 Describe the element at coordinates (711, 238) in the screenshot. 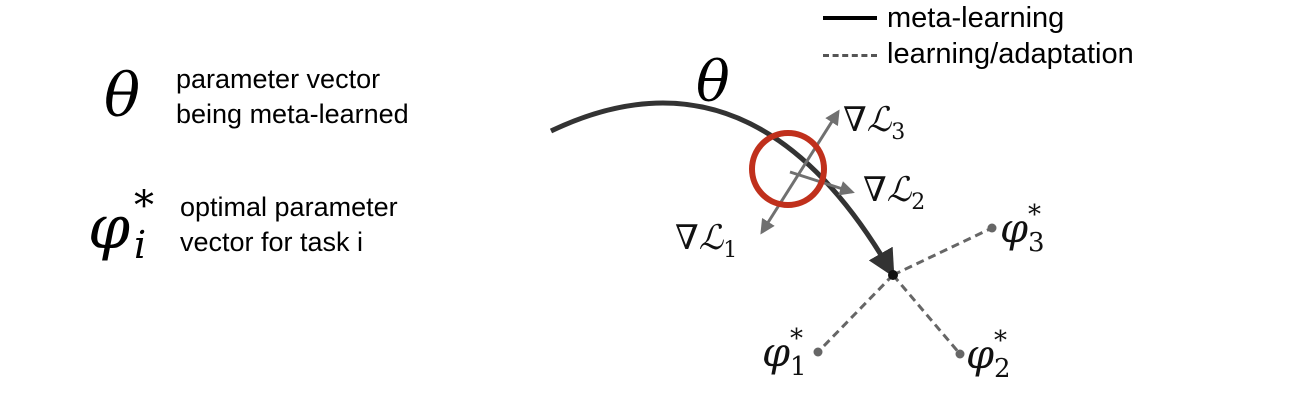

I see `loss-1: ℒ` at that location.